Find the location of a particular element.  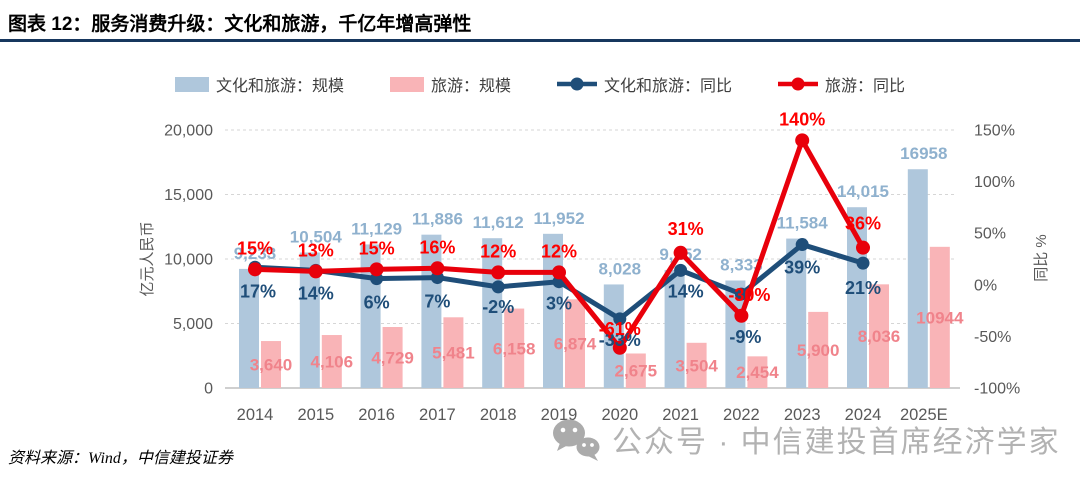

culture-tourism-pct-label: -9% is located at coordinates (745, 337).